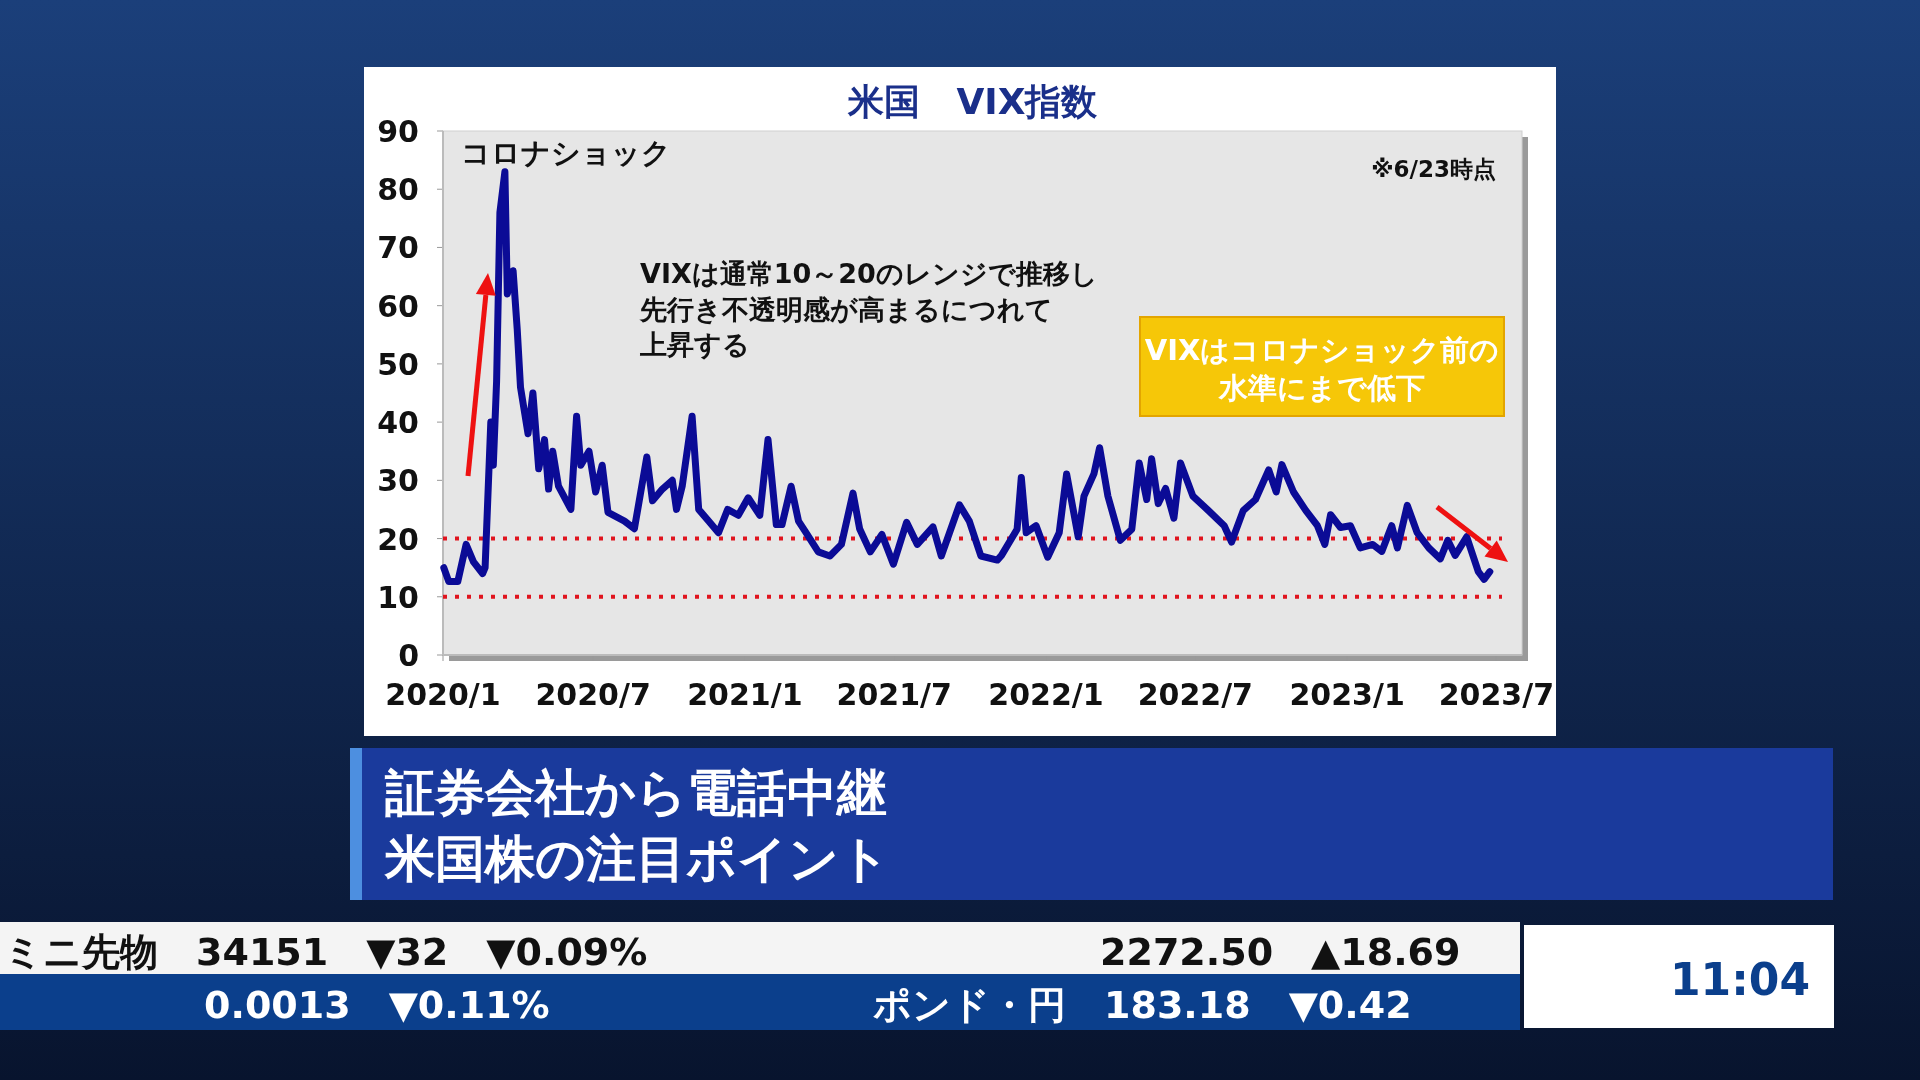 Image resolution: width=1920 pixels, height=1080 pixels. What do you see at coordinates (398, 423) in the screenshot?
I see `y-tick-label: 40` at bounding box center [398, 423].